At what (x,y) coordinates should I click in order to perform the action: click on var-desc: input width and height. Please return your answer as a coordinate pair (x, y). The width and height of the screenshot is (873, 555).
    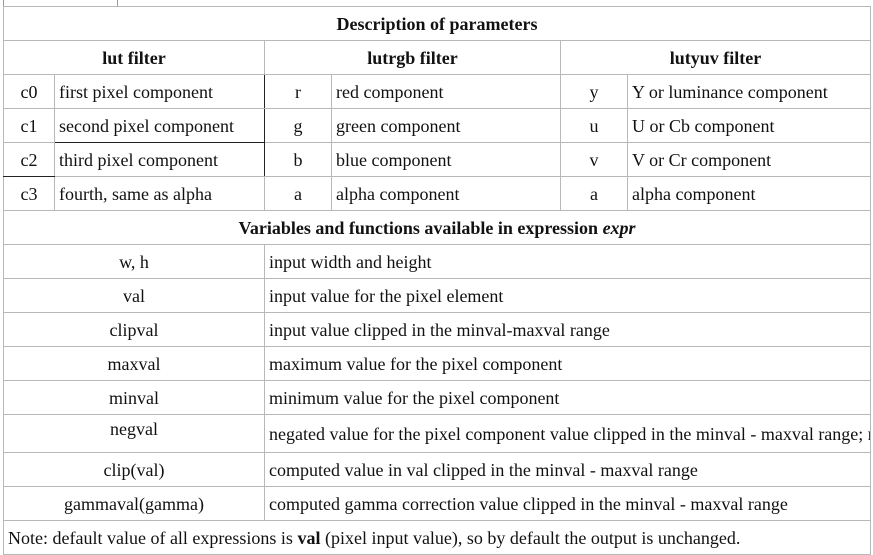
    Looking at the image, I should click on (567, 261).